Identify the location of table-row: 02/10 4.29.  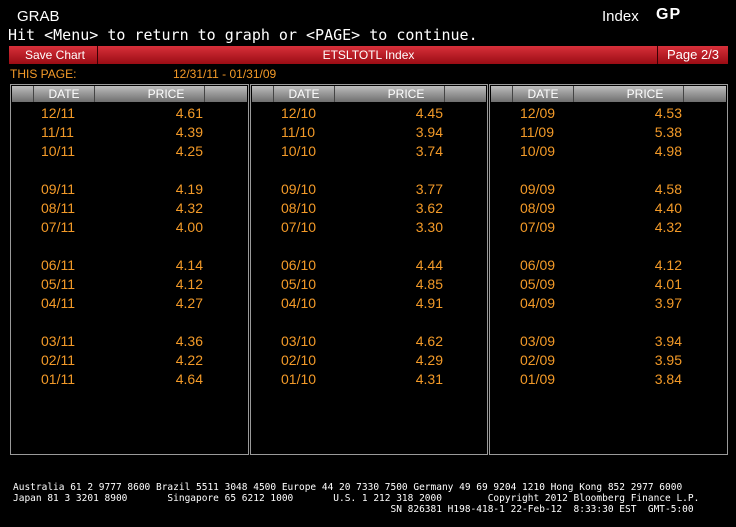
(369, 360).